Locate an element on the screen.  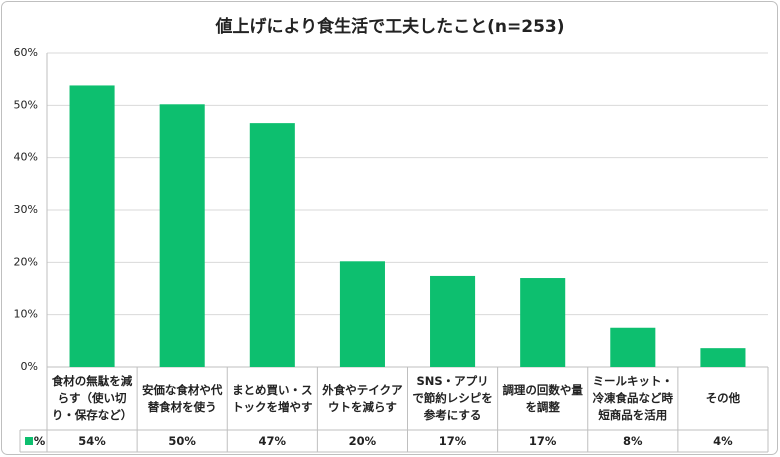
x-tick-label: SNS・アプリで節約レシピを参考にする is located at coordinates (452, 398).